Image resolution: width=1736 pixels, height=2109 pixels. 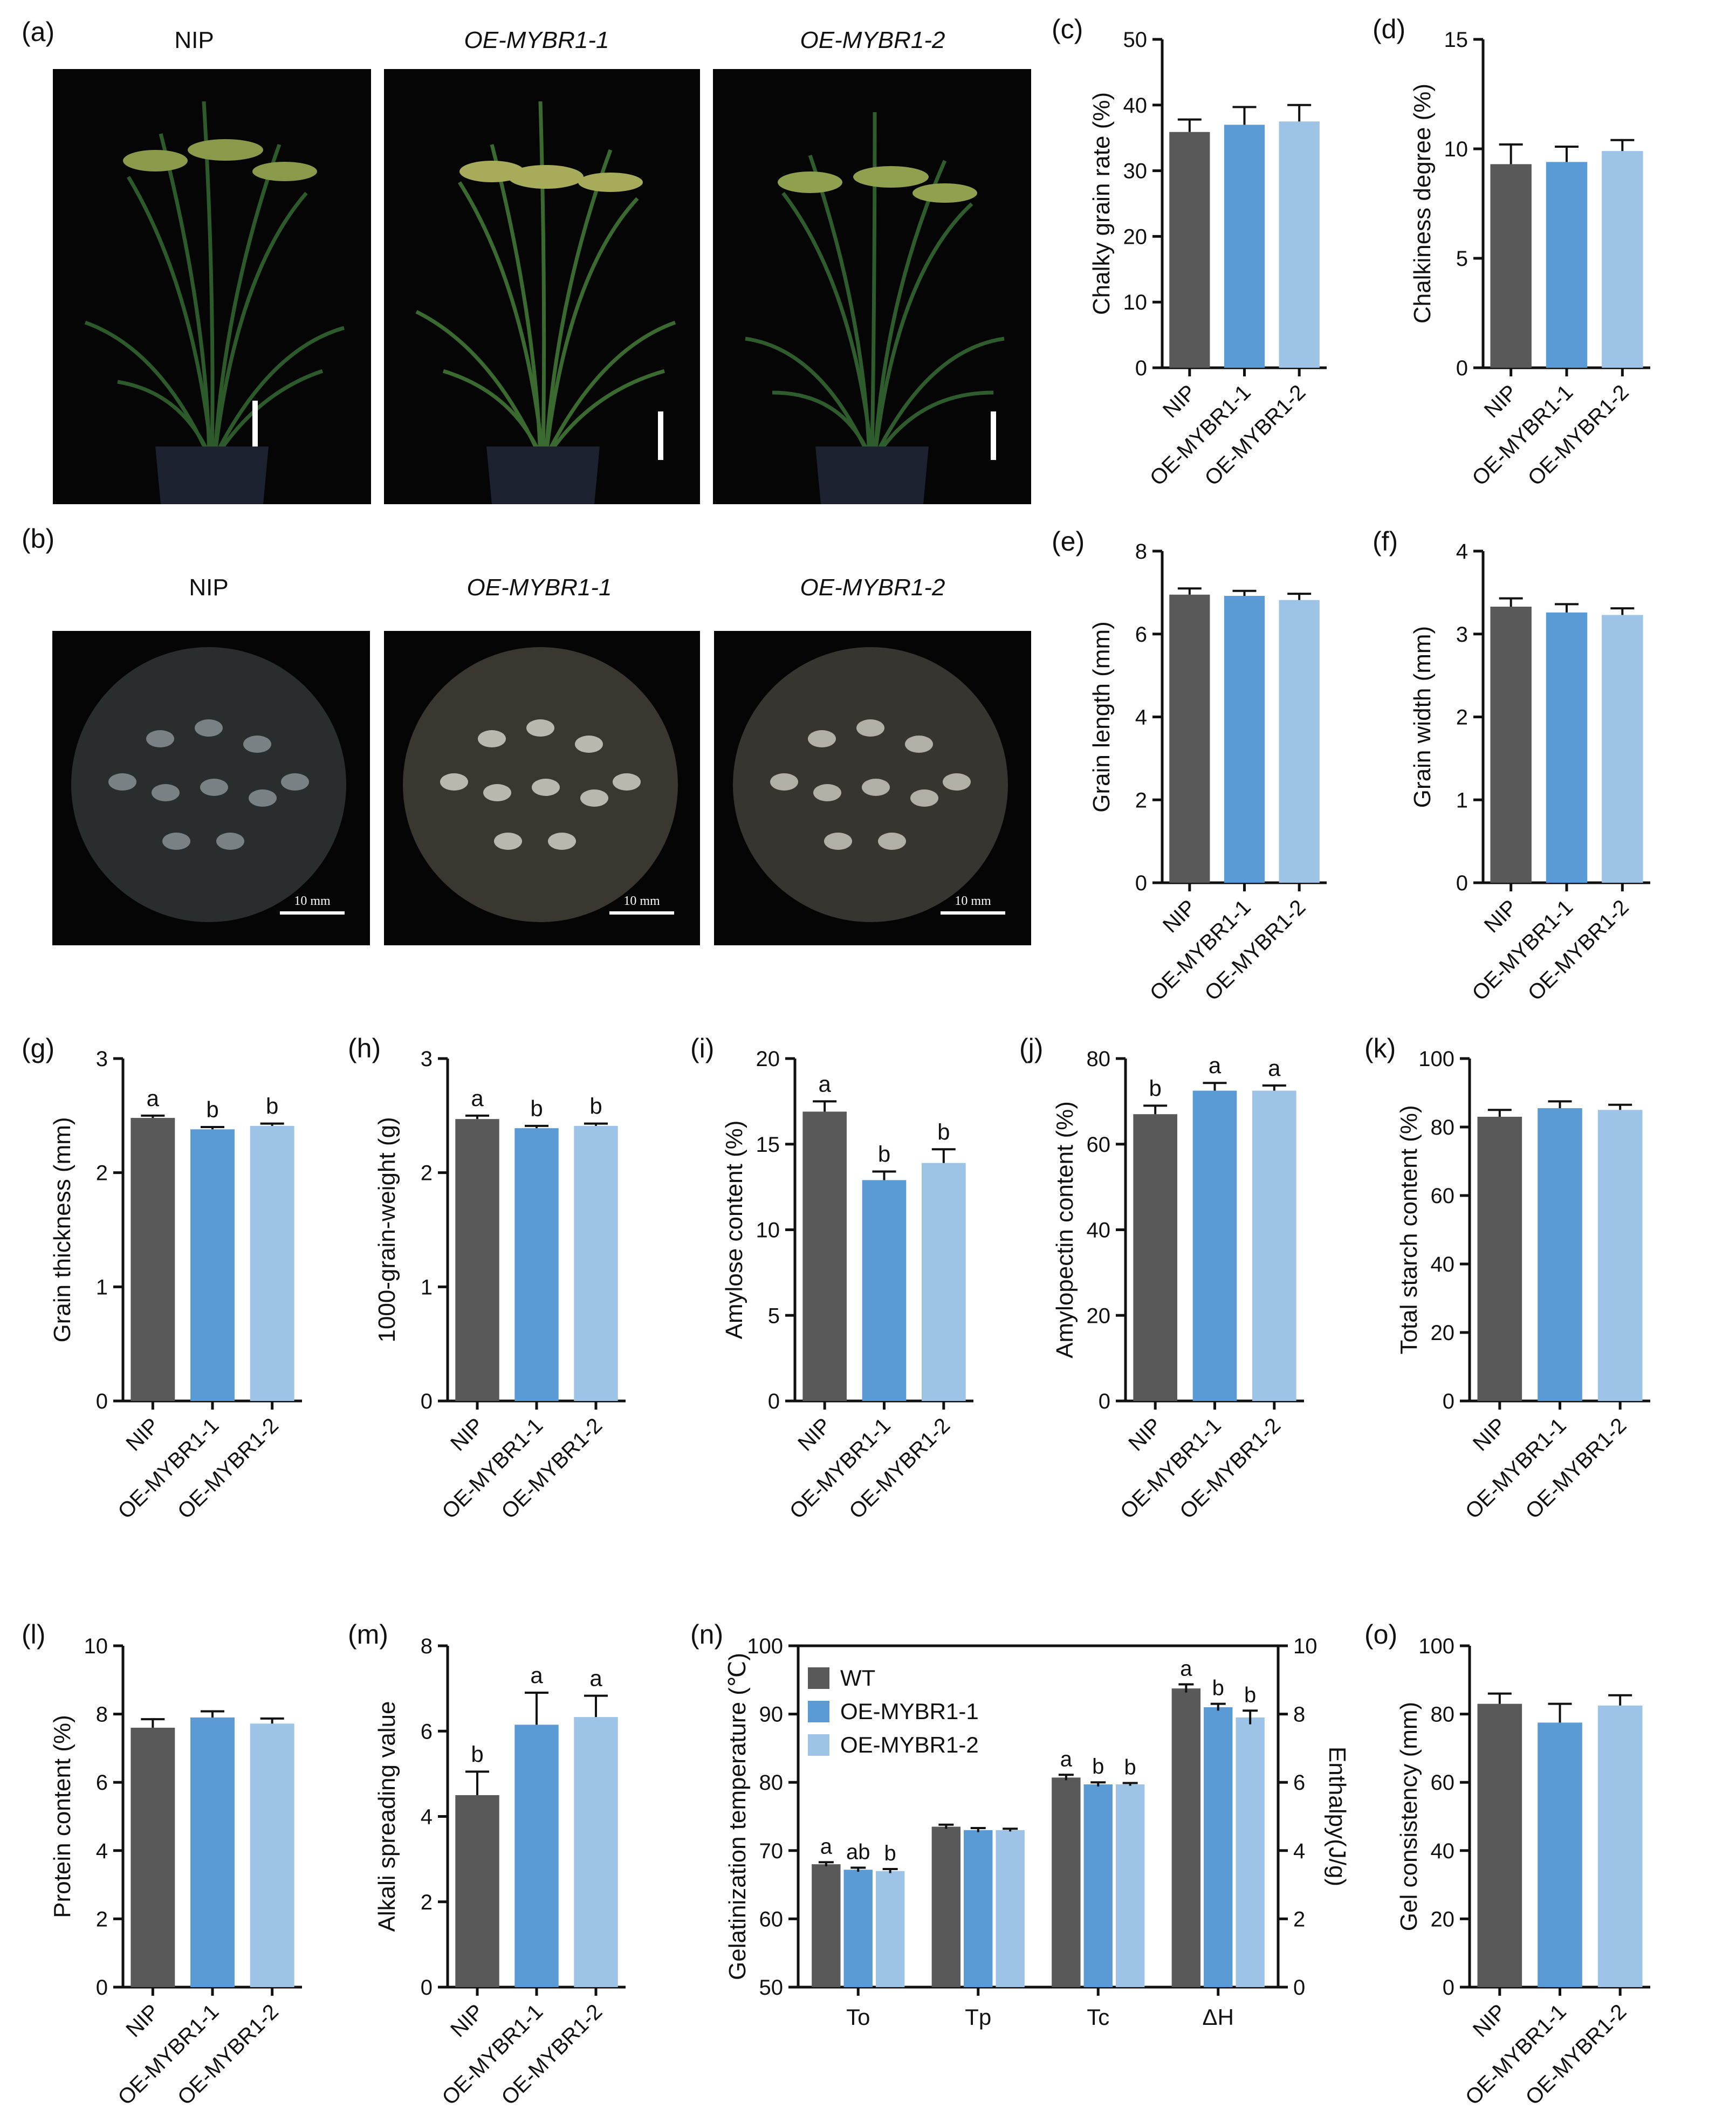 I want to click on chart-c-panel-label: (c), so click(x=1067, y=29).